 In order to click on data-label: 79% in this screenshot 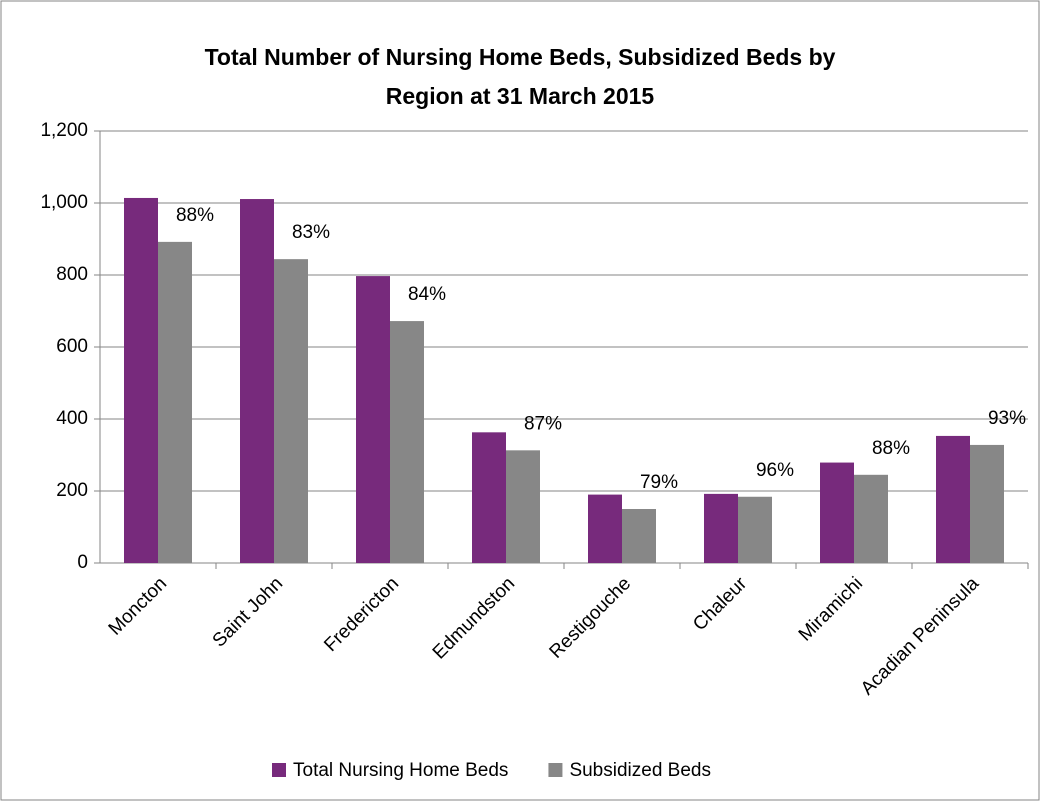, I will do `click(659, 482)`.